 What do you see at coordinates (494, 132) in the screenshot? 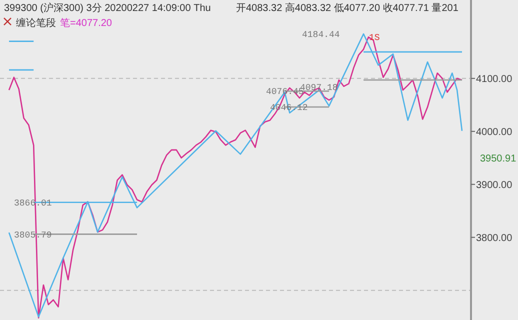
I see `y-tick-label: 4000.00` at bounding box center [494, 132].